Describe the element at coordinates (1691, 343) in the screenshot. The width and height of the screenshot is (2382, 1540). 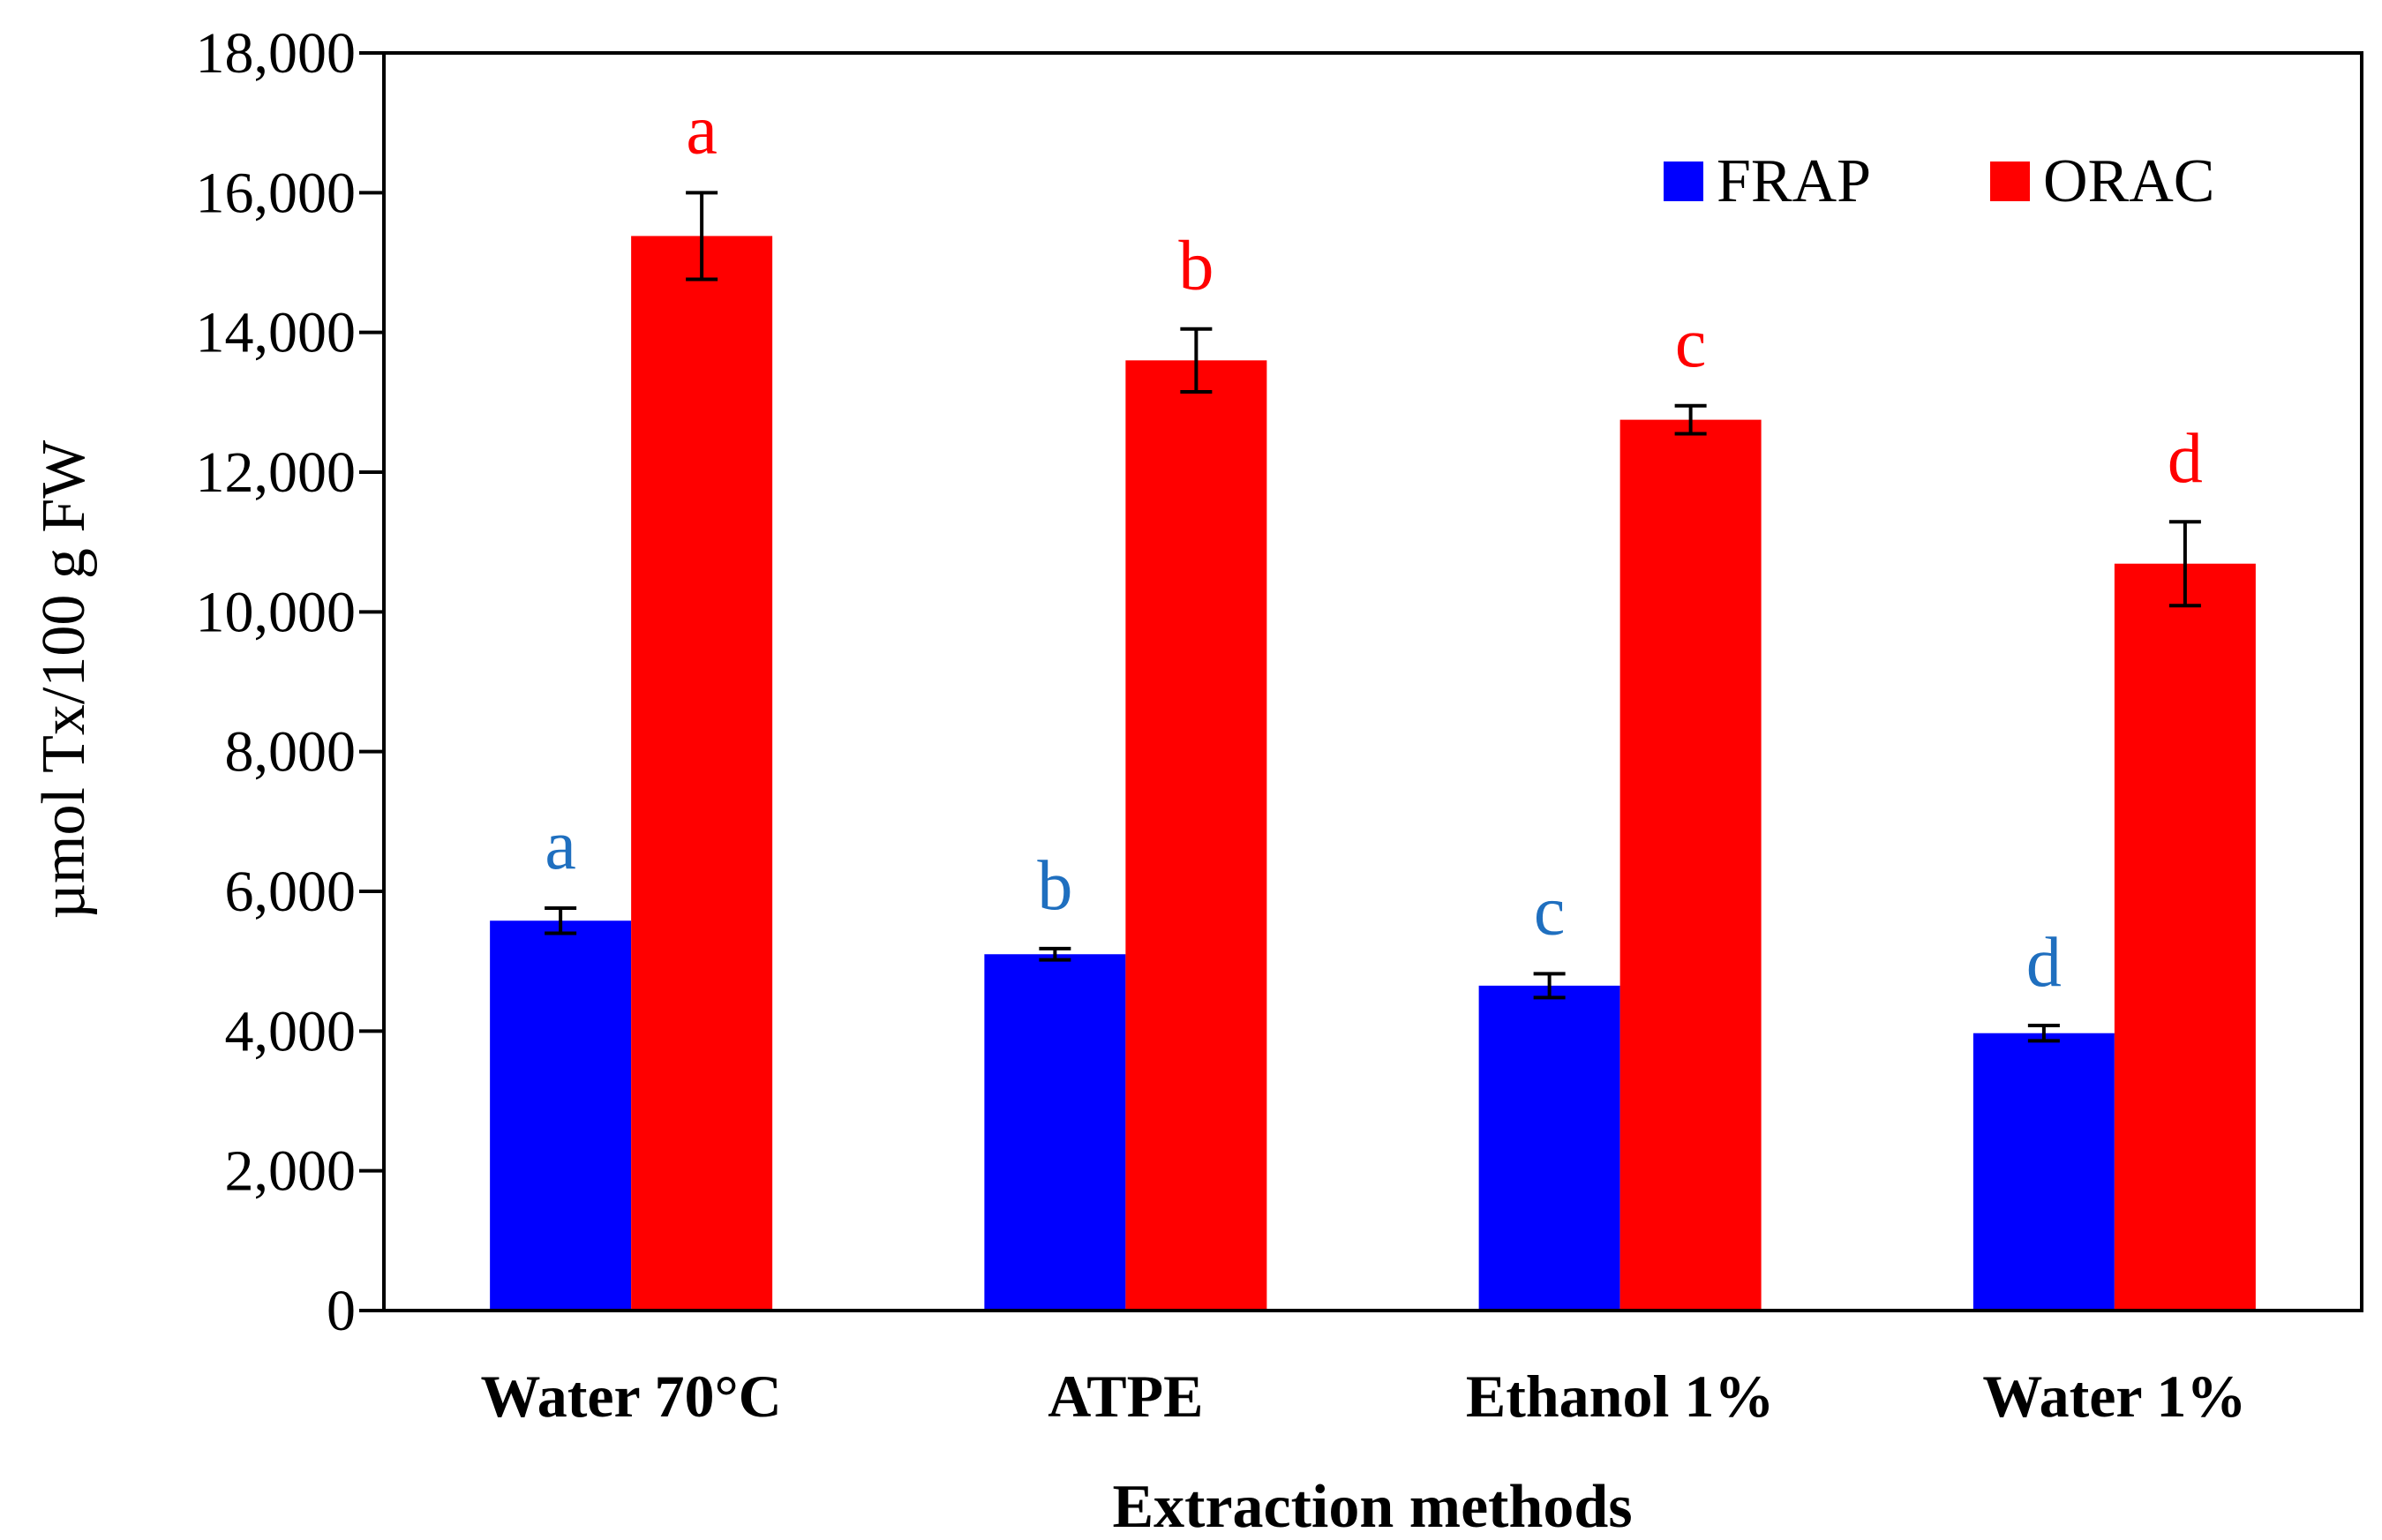
I see `significance-label-orac: c` at that location.